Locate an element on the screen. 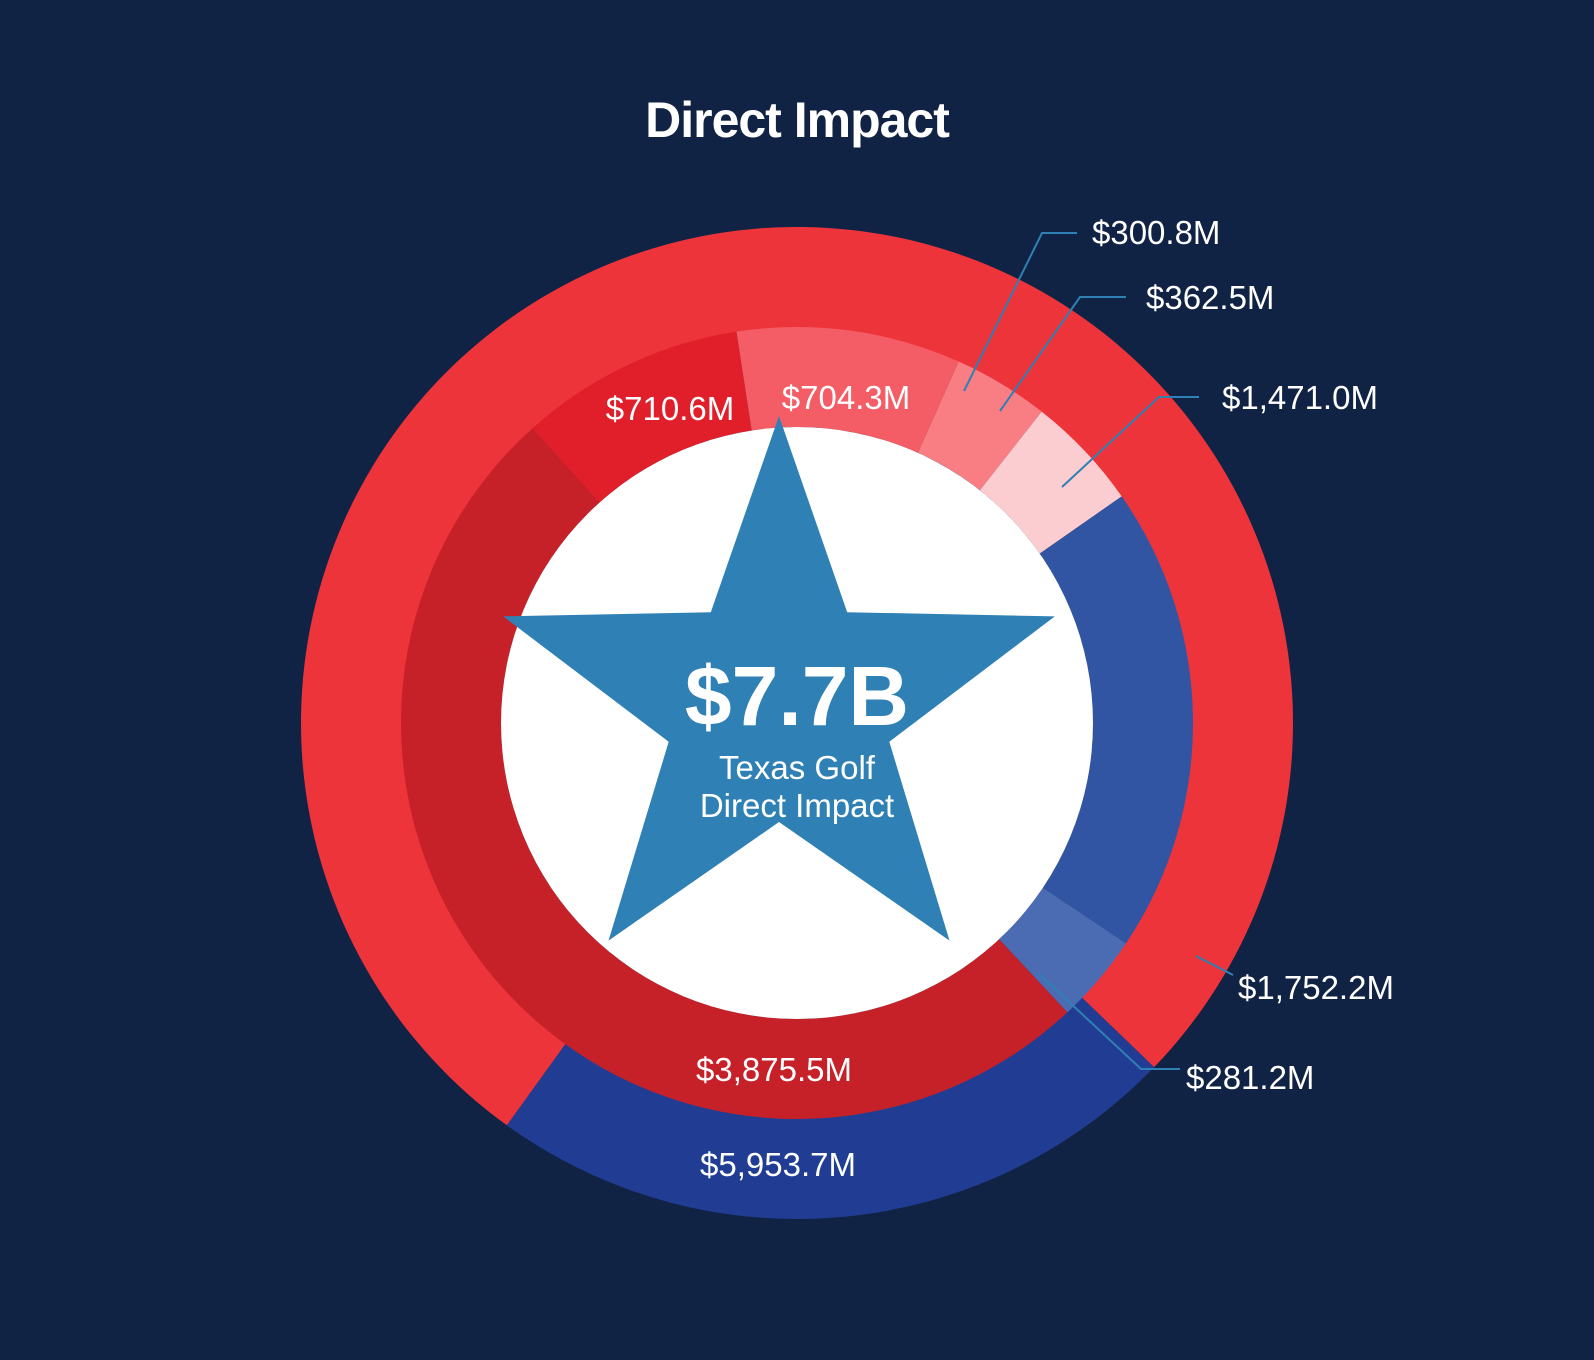 The height and width of the screenshot is (1360, 1594). segment-value-label: $1,471.0M is located at coordinates (1300, 397).